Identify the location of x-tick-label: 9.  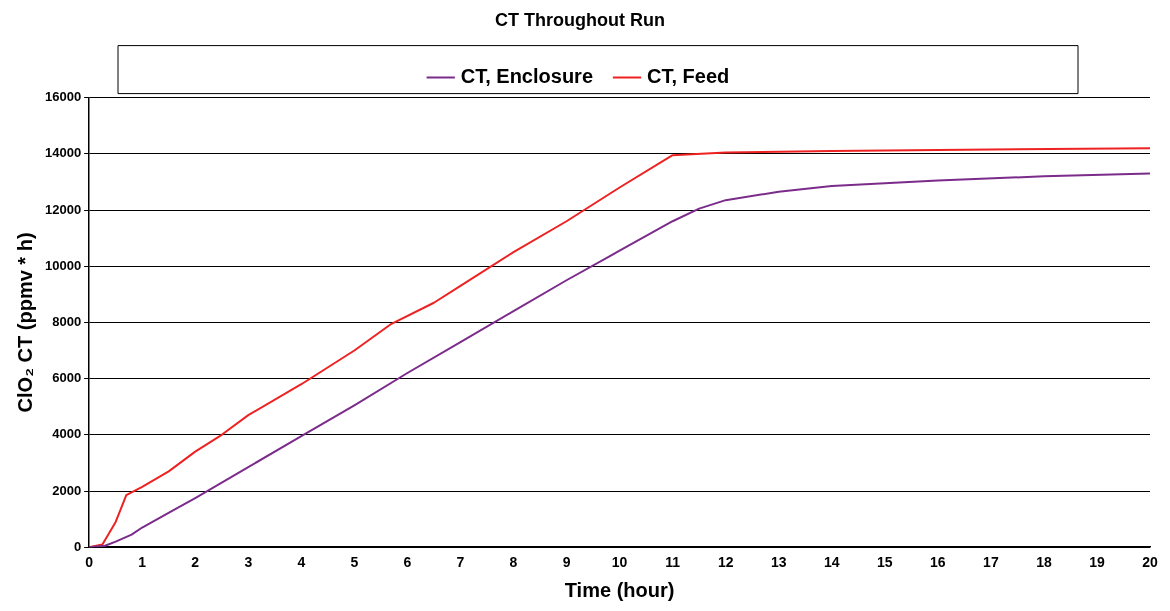
(566, 562).